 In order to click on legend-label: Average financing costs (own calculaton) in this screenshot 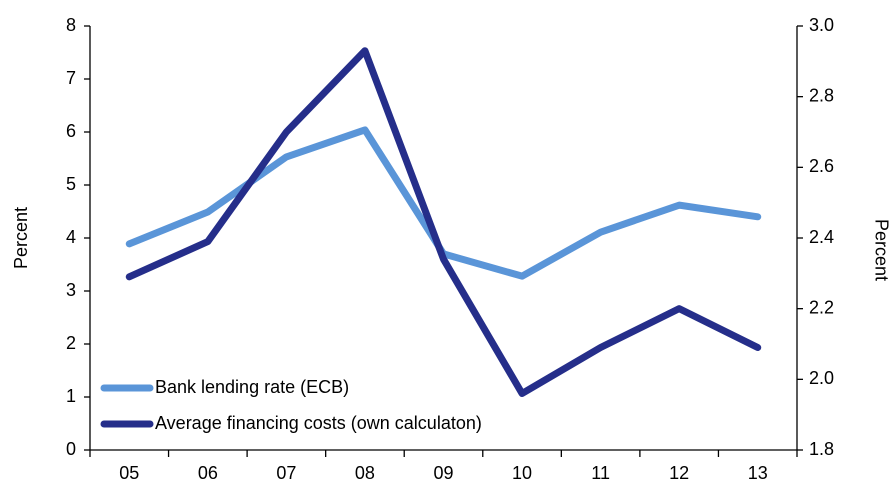, I will do `click(318, 423)`.